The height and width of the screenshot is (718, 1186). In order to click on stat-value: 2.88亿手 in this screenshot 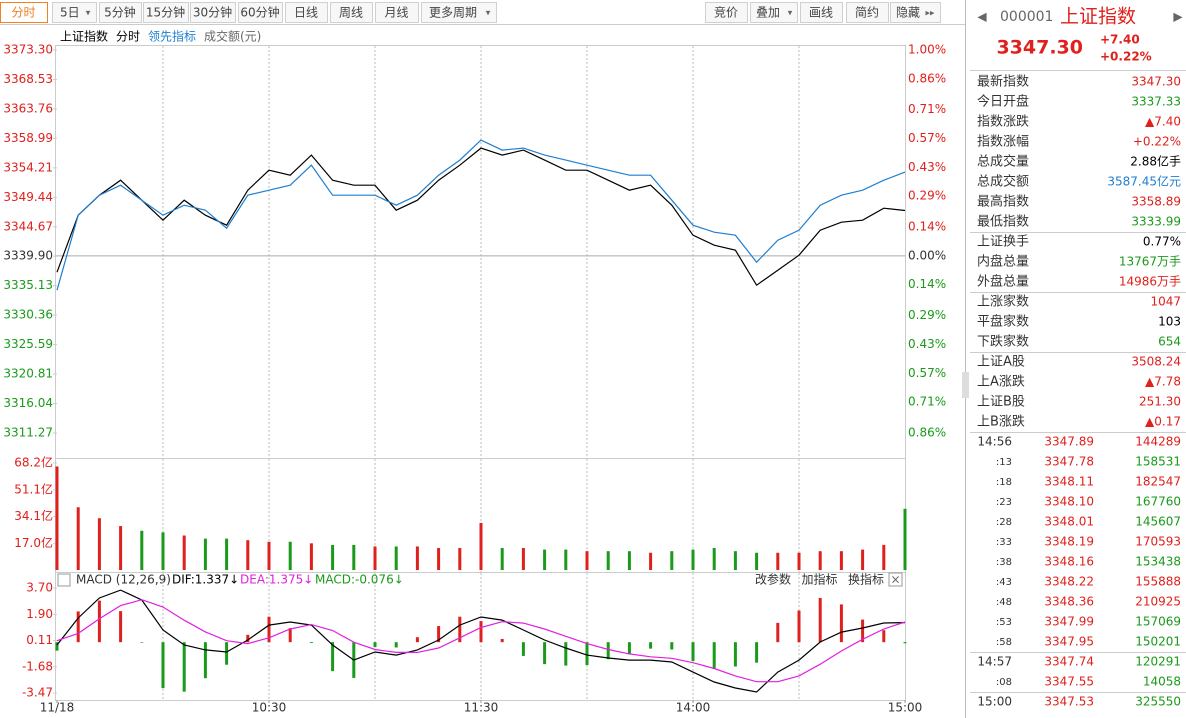, I will do `click(1155, 161)`.